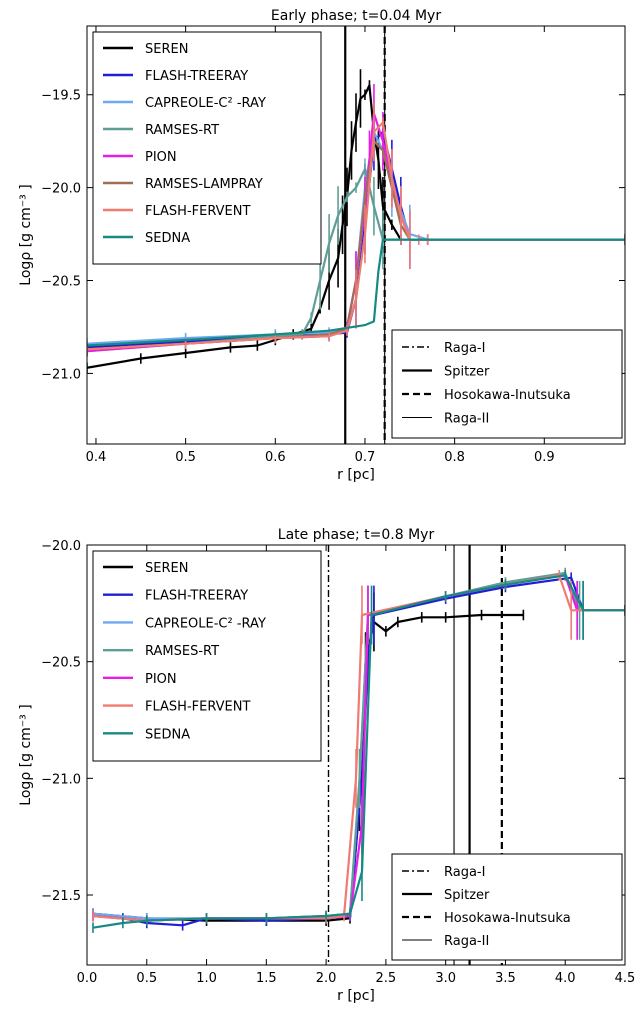 The height and width of the screenshot is (1015, 635). Describe the element at coordinates (61, 896) in the screenshot. I see `y-tick-label: −21.5` at that location.